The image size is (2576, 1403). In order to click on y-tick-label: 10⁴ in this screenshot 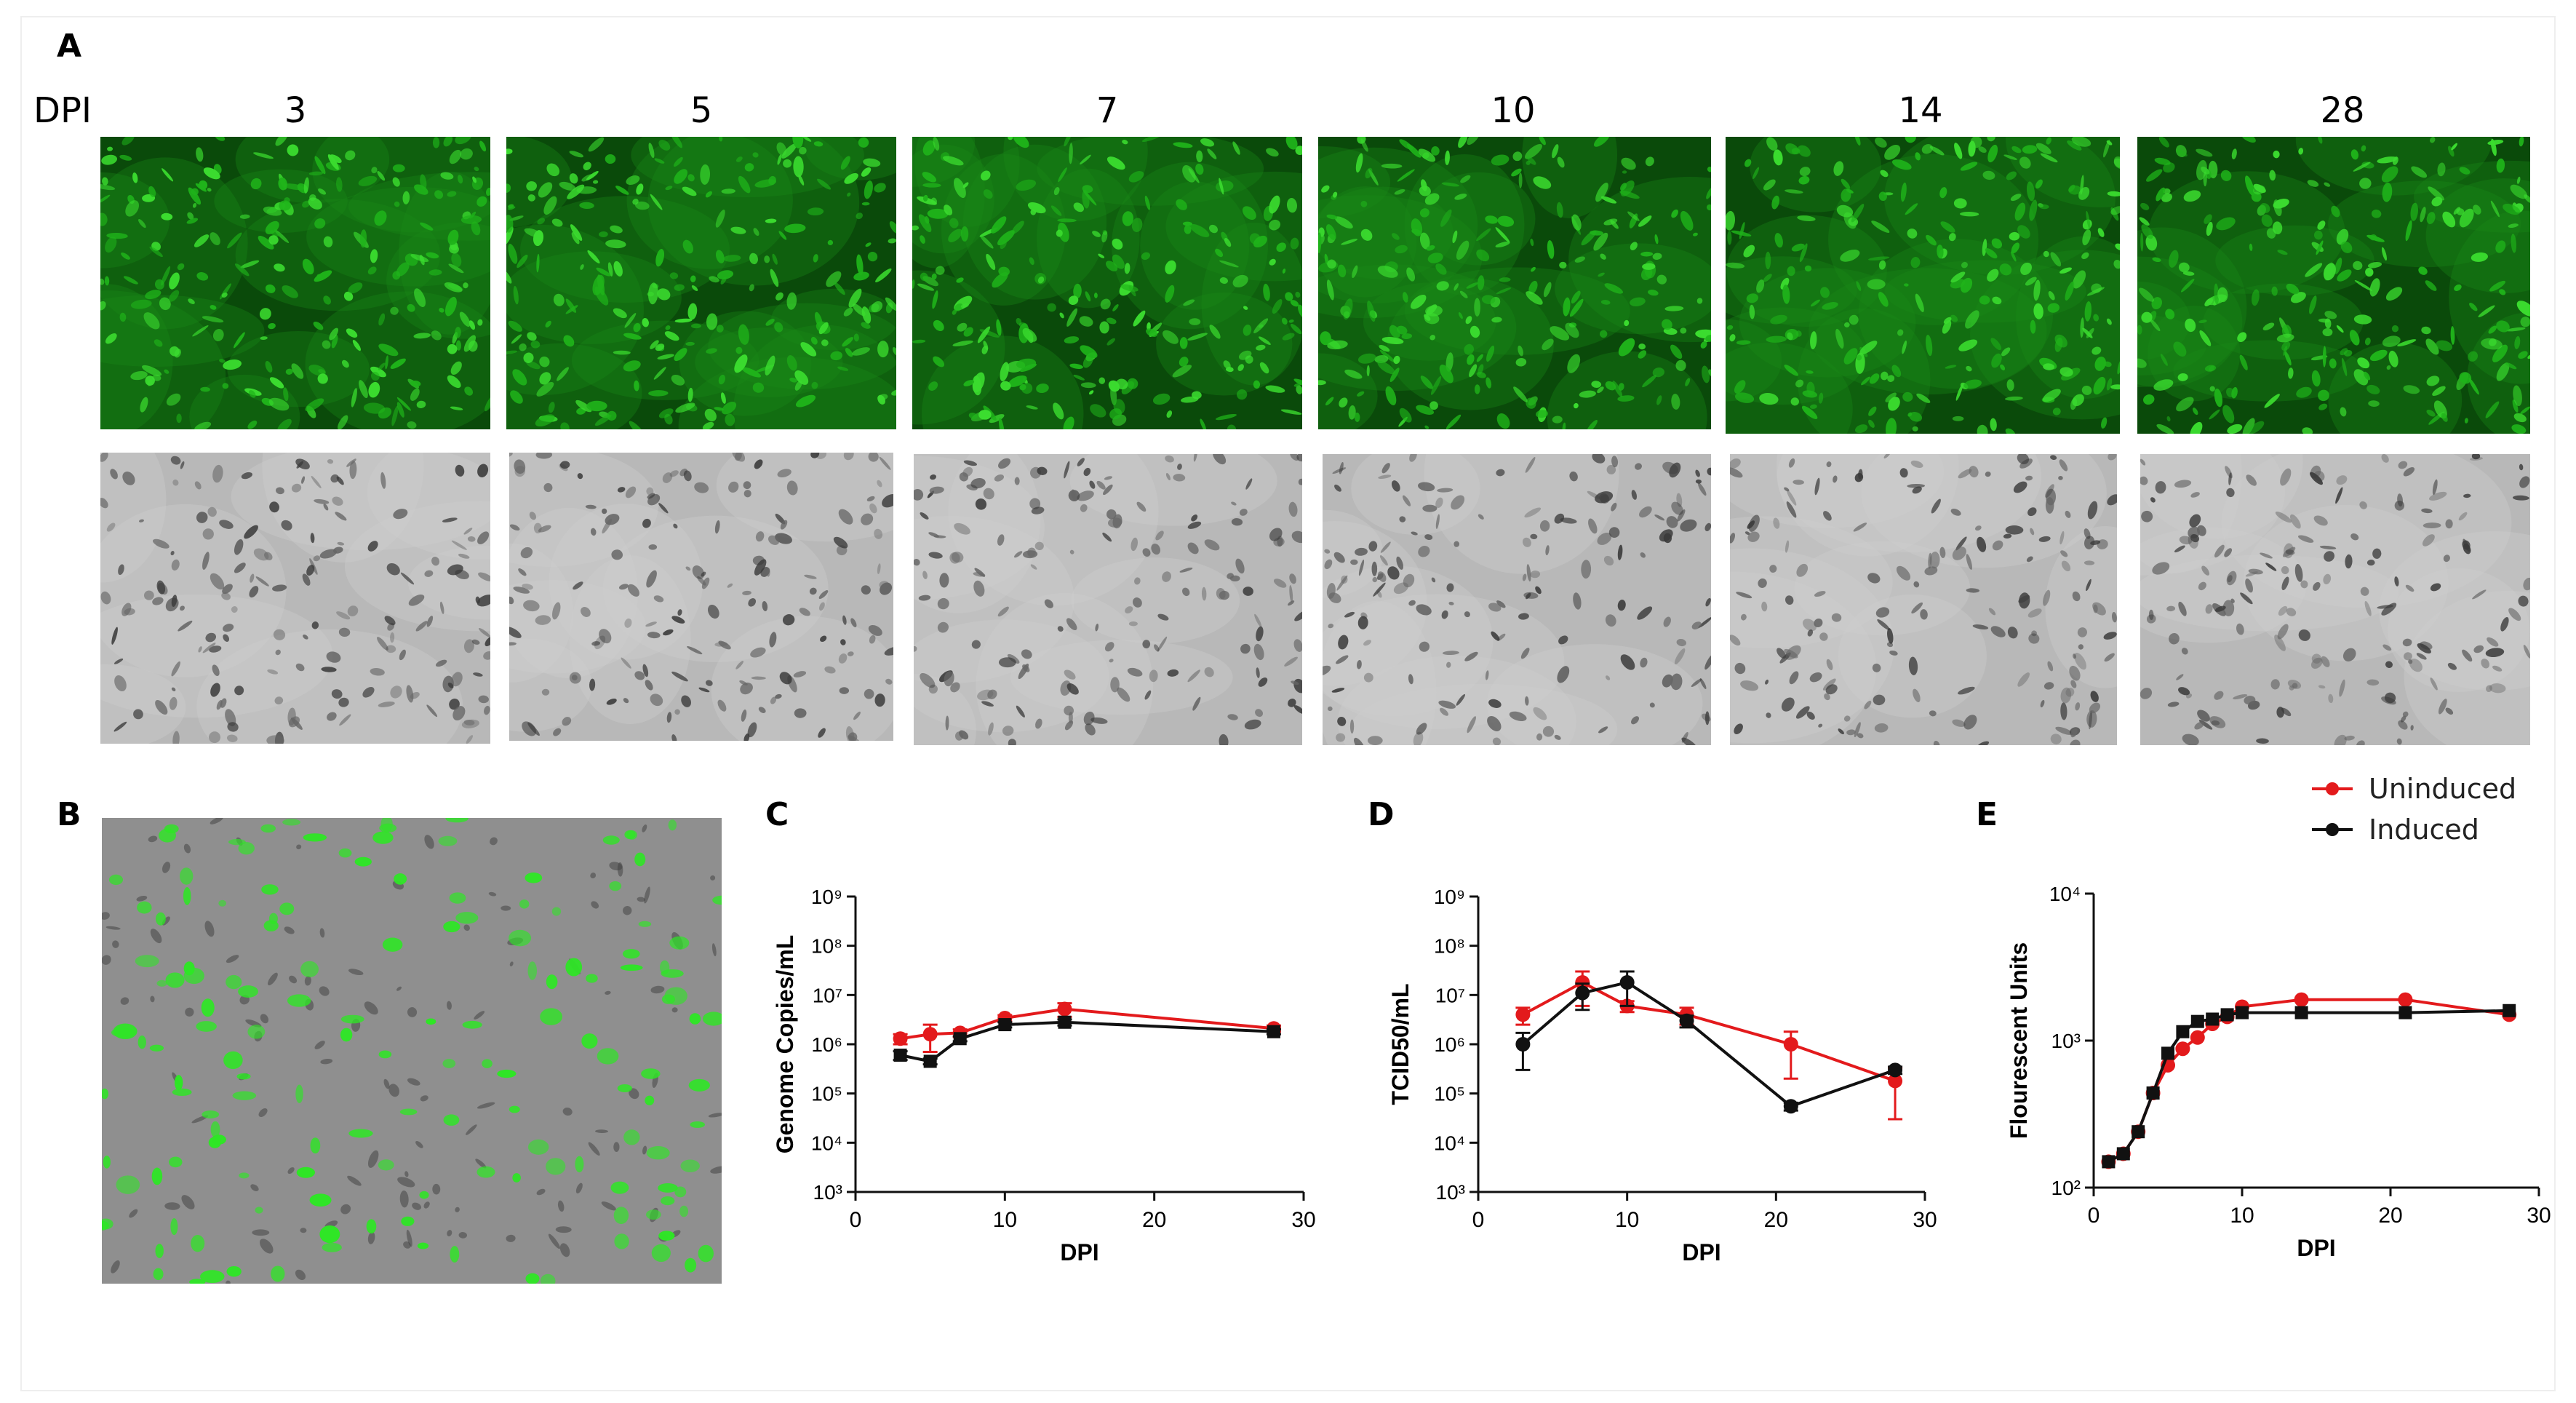, I will do `click(826, 1143)`.